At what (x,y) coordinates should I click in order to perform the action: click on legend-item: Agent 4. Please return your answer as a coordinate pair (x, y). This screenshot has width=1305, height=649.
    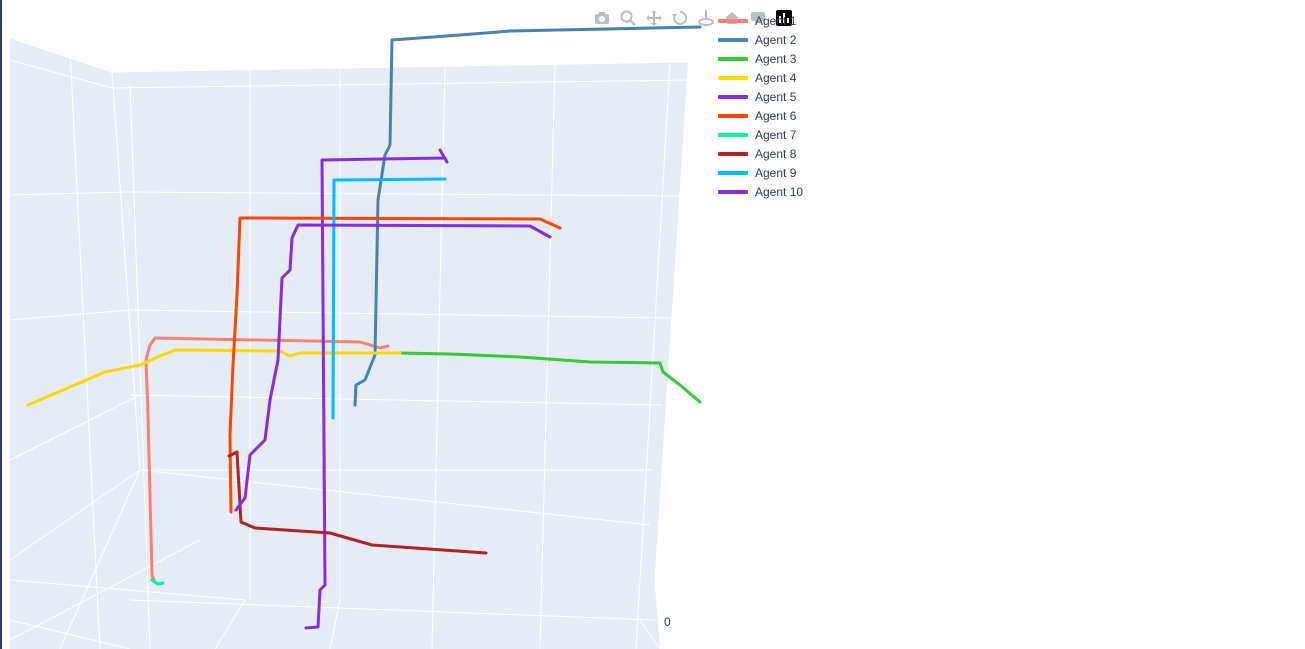
    Looking at the image, I should click on (760, 77).